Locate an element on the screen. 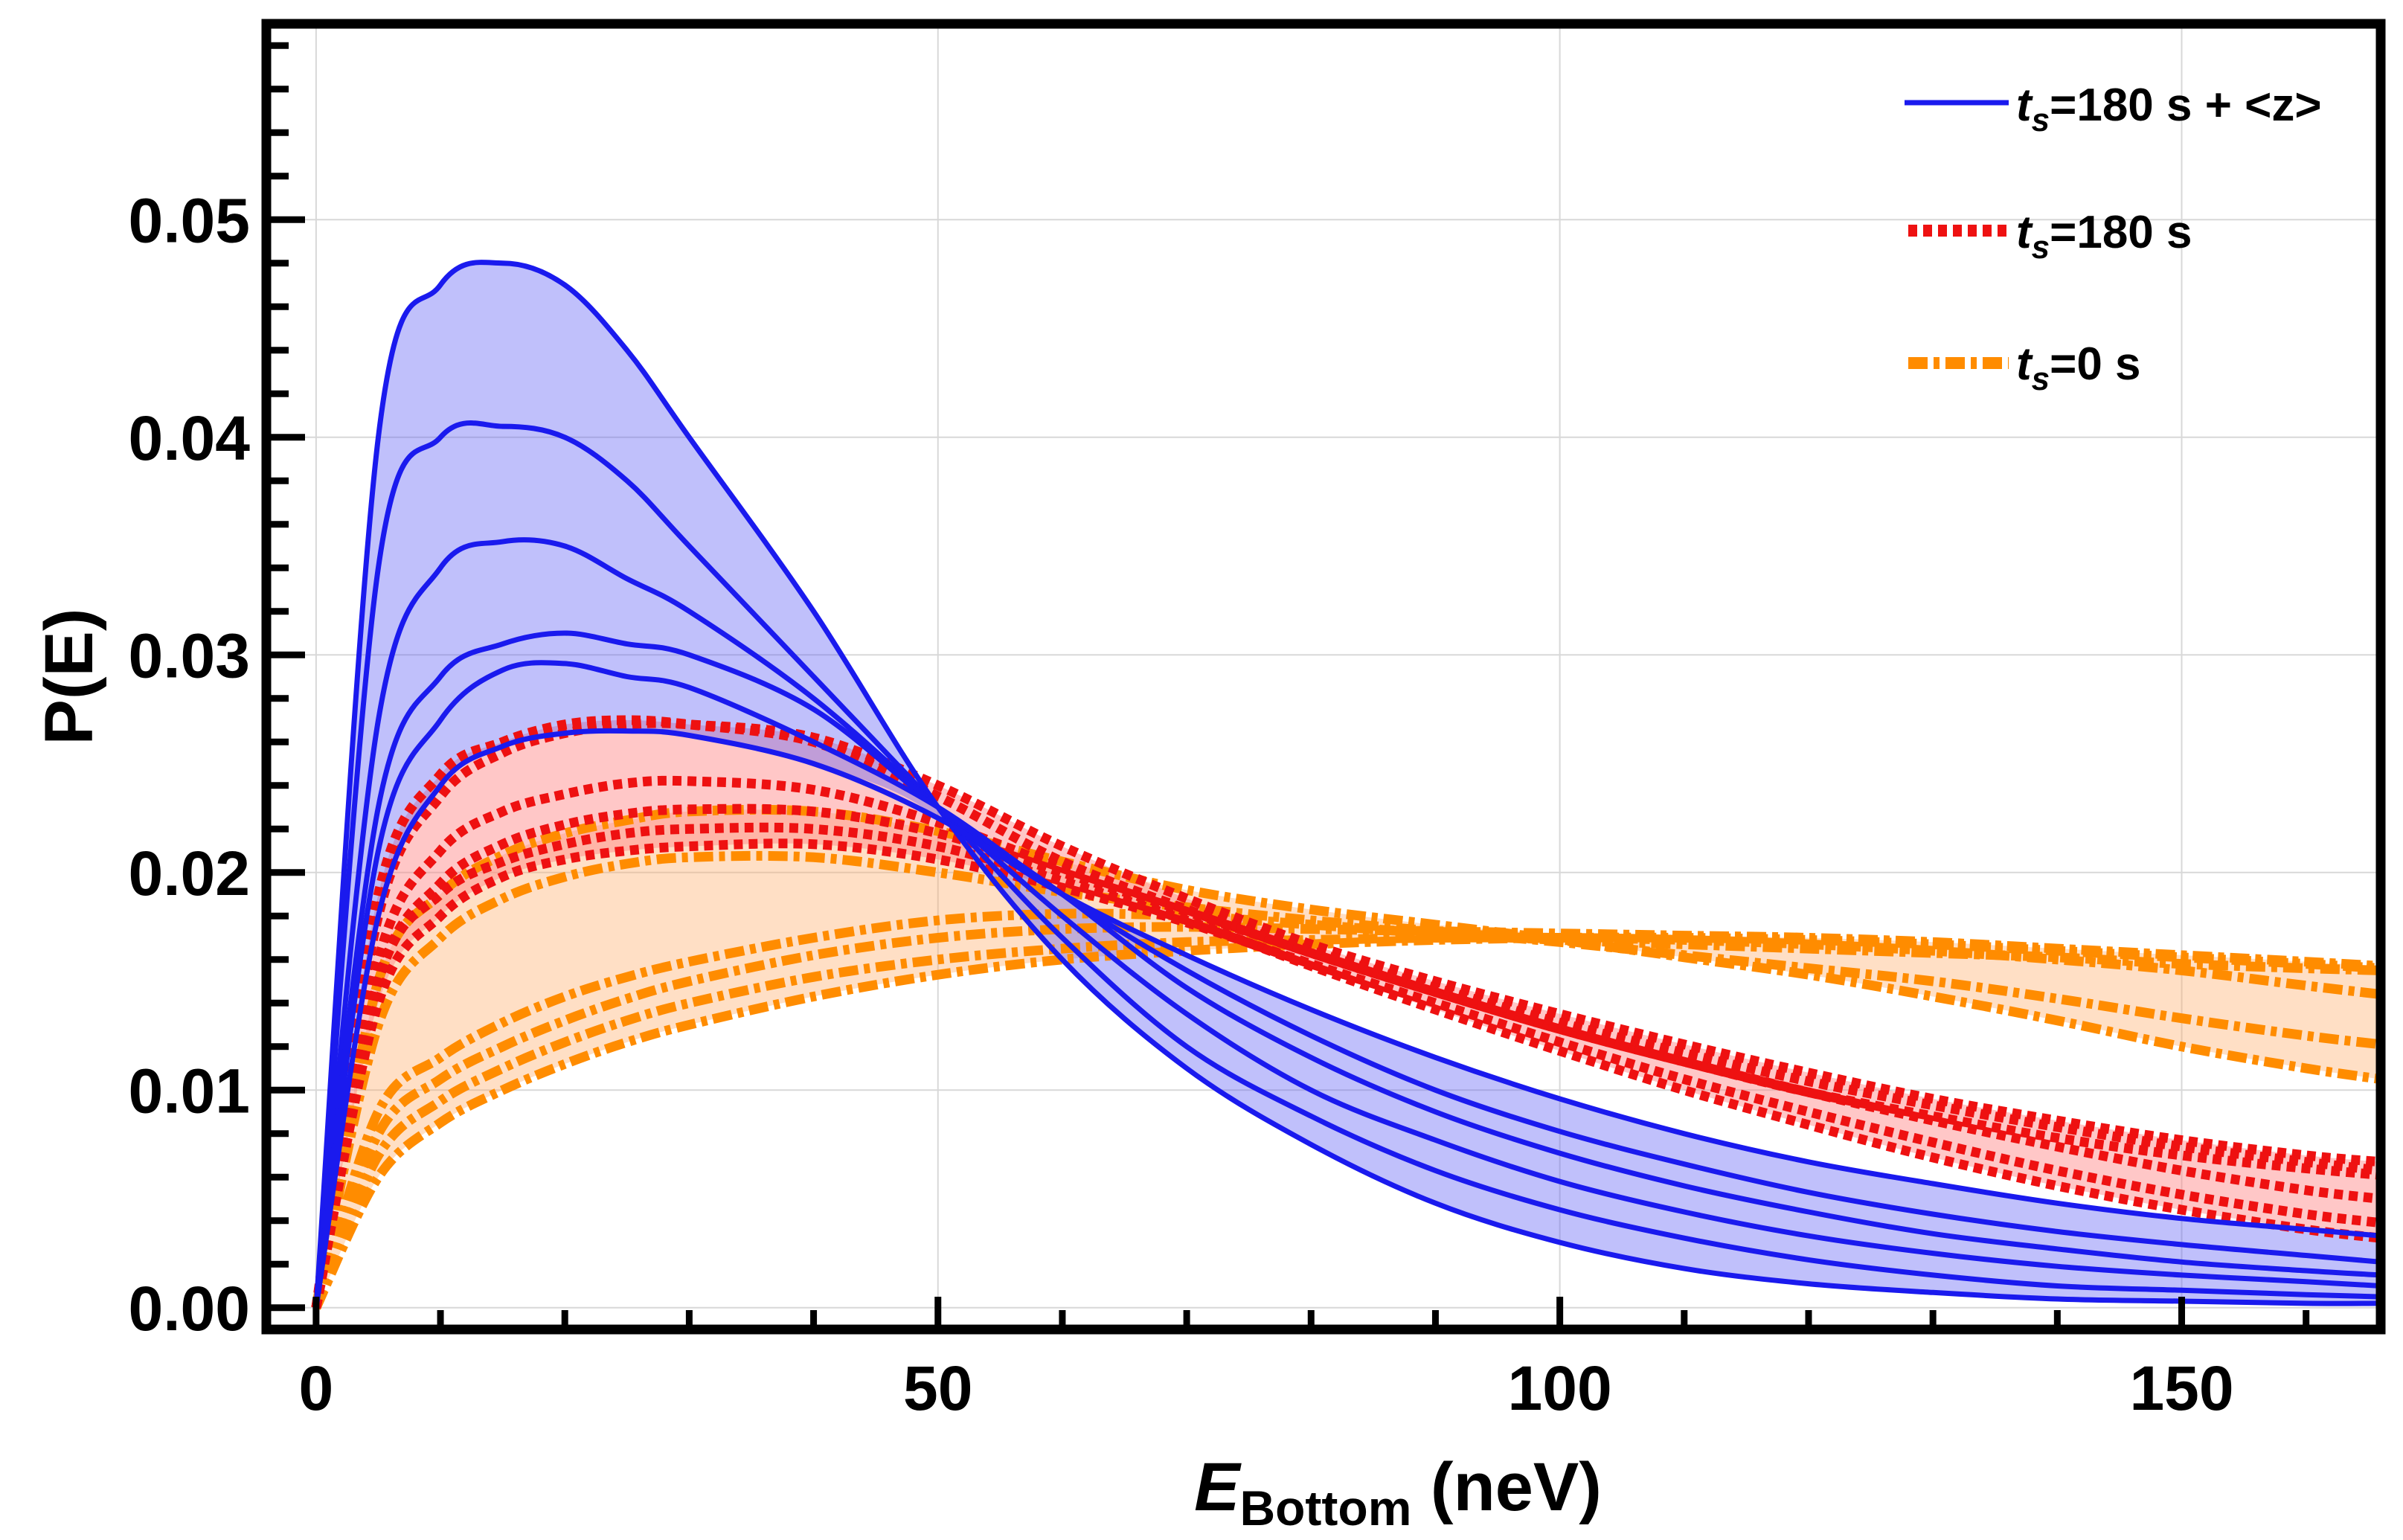 The height and width of the screenshot is (1540, 2403). y-tick-label: 0.03 is located at coordinates (190, 655).